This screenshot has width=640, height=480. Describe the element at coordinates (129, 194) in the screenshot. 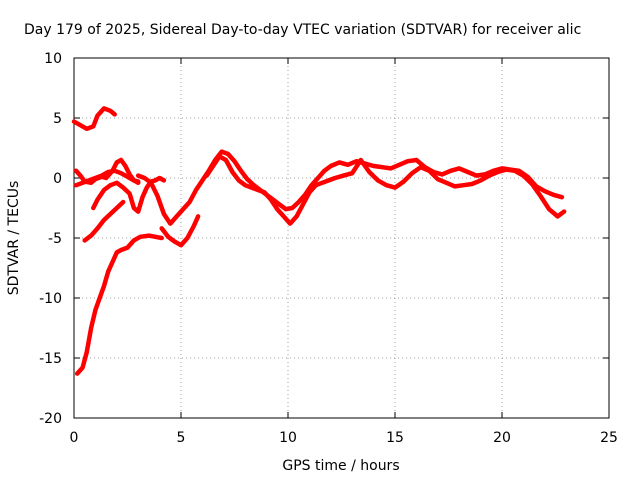

I see `series-line-trace-d` at that location.